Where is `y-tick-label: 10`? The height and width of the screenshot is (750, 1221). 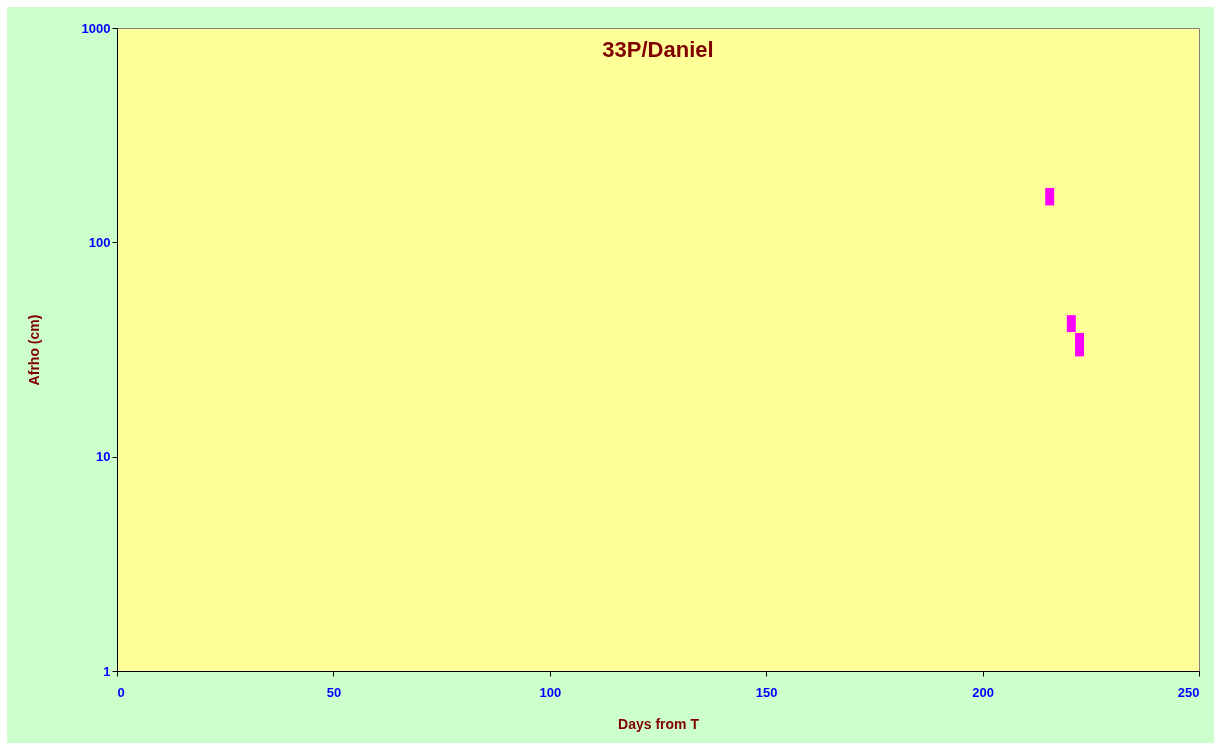 y-tick-label: 10 is located at coordinates (103, 457).